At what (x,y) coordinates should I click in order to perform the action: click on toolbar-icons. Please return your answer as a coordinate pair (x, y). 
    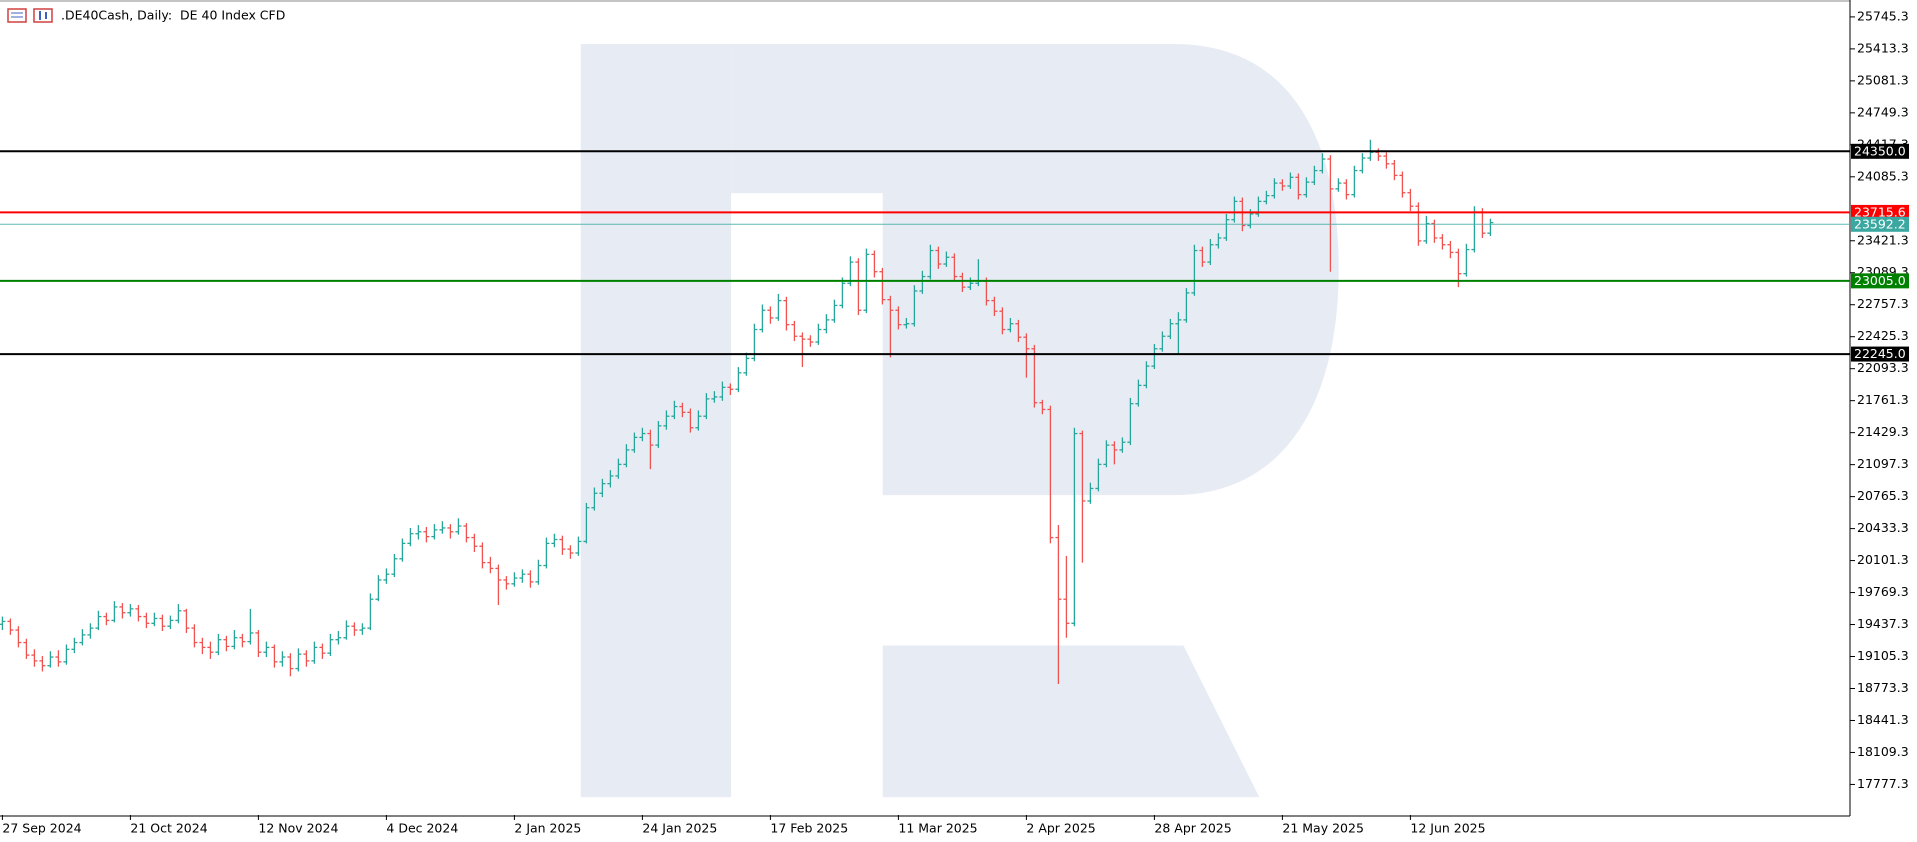
    Looking at the image, I should click on (30, 15).